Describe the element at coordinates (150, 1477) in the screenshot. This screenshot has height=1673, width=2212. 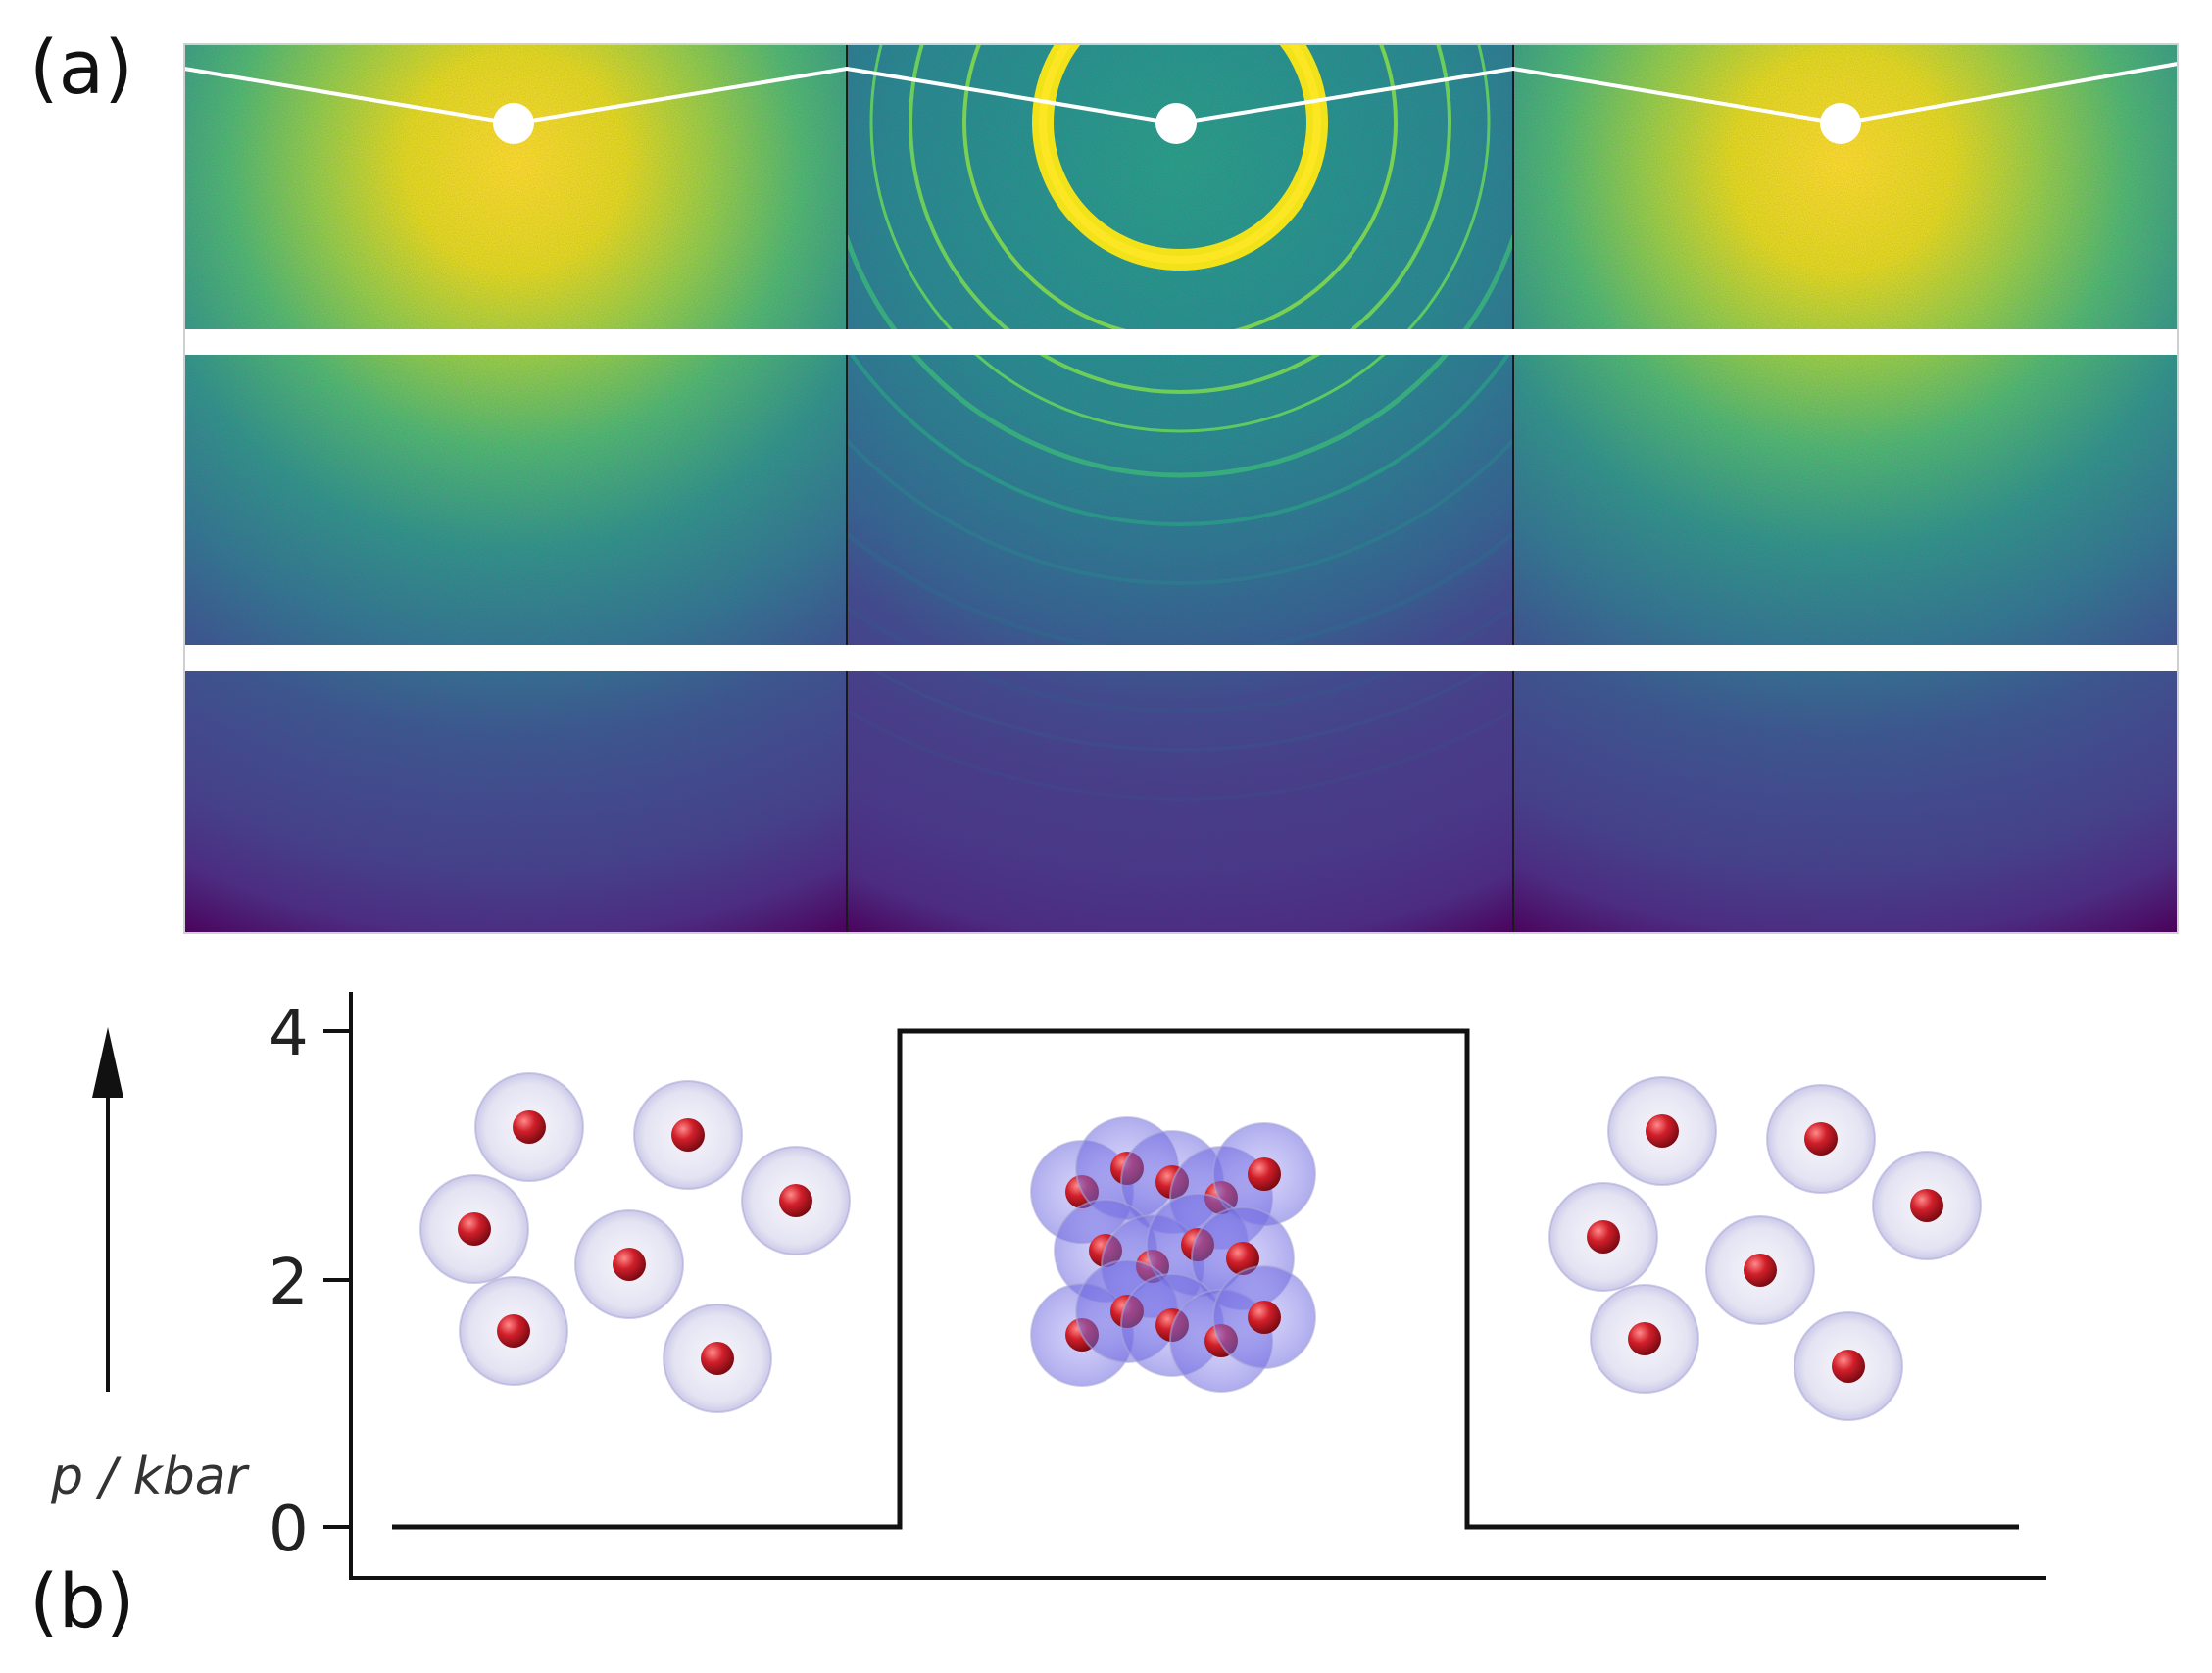
I see `y-axis-label: p / kbar` at that location.